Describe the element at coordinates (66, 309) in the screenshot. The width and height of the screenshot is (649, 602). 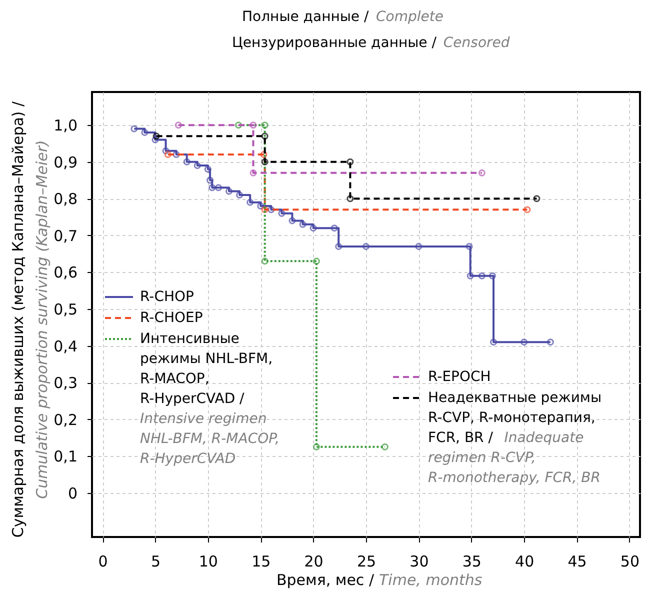
I see `y-tick-label: 0,5` at that location.